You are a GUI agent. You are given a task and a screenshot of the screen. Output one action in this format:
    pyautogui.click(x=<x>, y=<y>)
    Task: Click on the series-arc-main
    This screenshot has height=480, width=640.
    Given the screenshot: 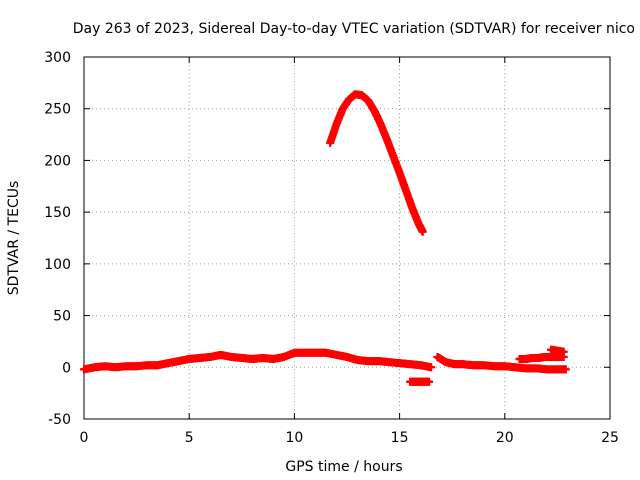 What is the action you would take?
    pyautogui.click(x=258, y=361)
    